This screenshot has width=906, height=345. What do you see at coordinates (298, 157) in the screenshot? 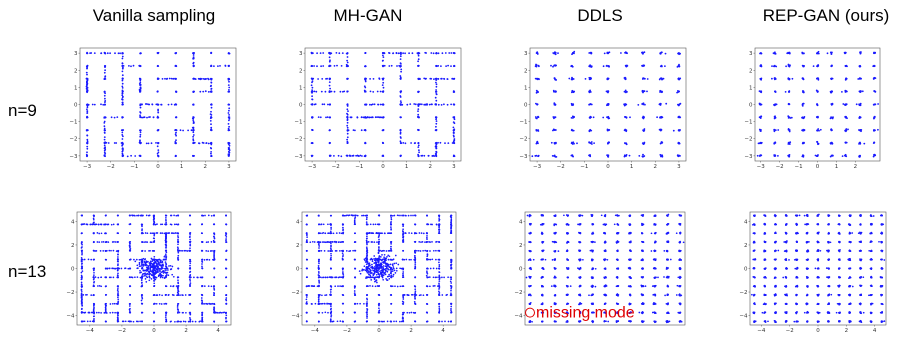
I see `y-tick-label: −3` at bounding box center [298, 157].